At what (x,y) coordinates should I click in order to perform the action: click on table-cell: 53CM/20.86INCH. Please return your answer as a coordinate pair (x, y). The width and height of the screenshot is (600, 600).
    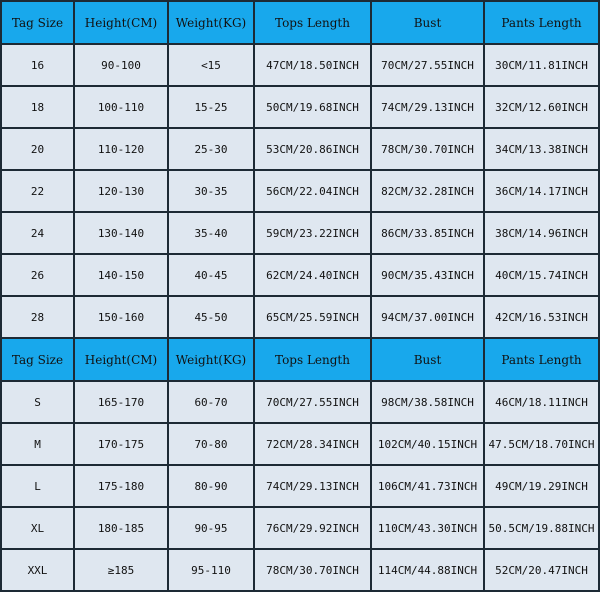
    Looking at the image, I should click on (312, 149).